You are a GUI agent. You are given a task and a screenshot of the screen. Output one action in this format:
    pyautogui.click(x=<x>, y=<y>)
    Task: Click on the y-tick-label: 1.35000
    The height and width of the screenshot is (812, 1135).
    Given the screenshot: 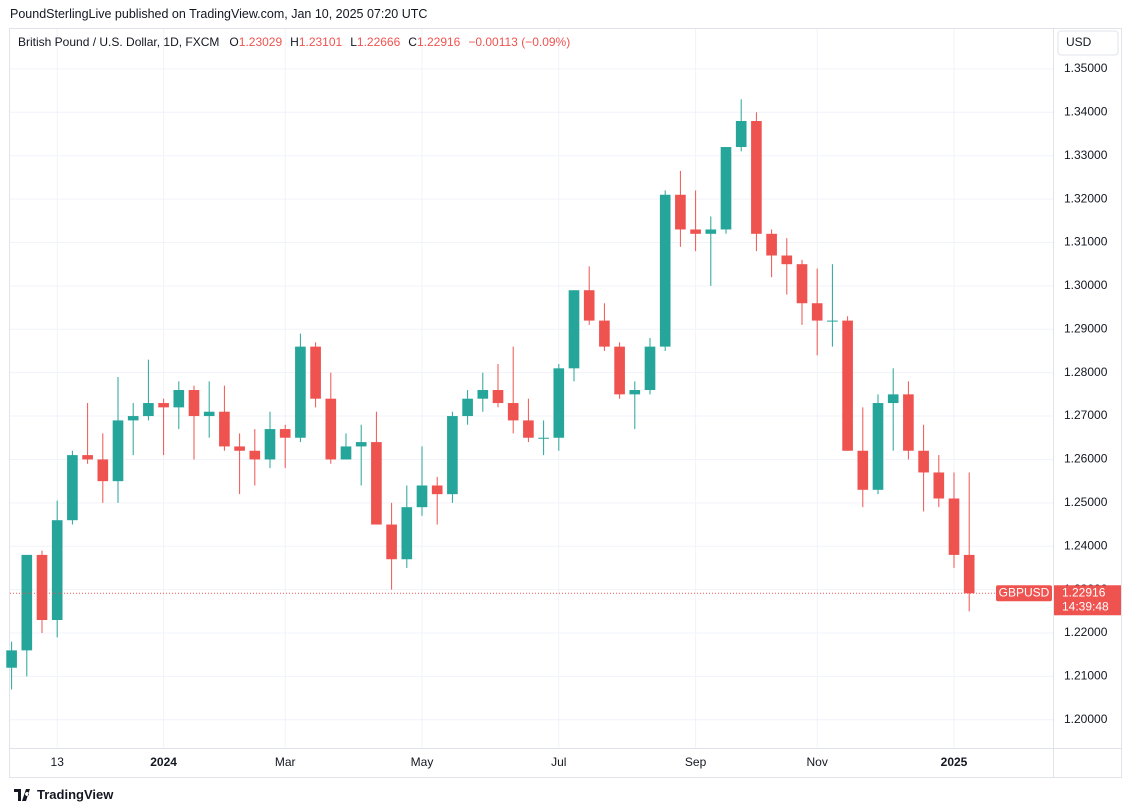 What is the action you would take?
    pyautogui.click(x=1086, y=68)
    